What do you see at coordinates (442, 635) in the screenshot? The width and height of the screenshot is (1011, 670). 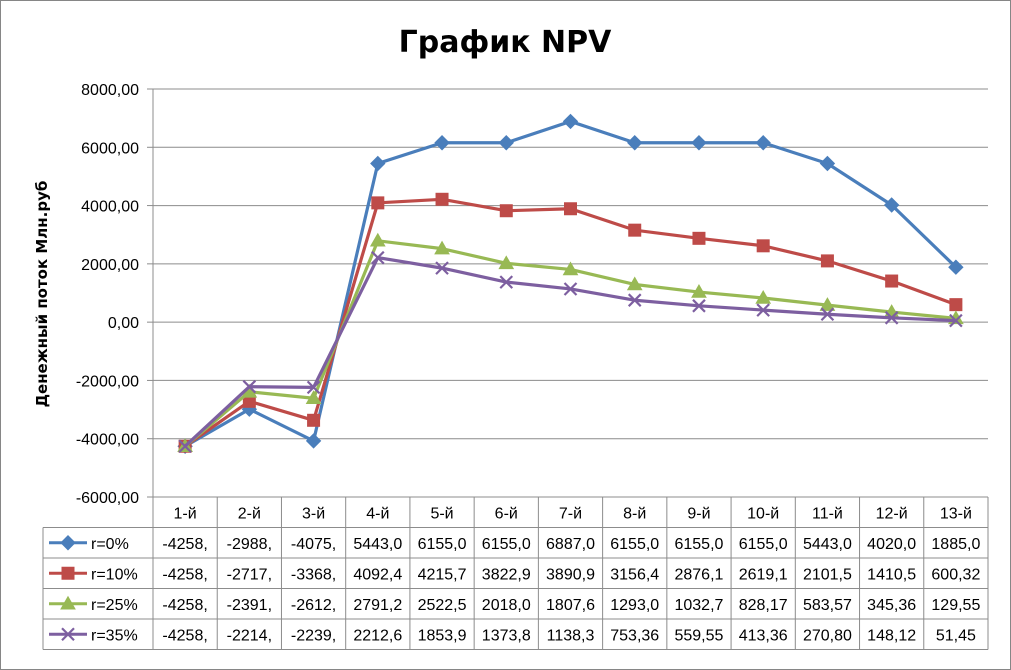 I see `table-cell: 1853,9` at bounding box center [442, 635].